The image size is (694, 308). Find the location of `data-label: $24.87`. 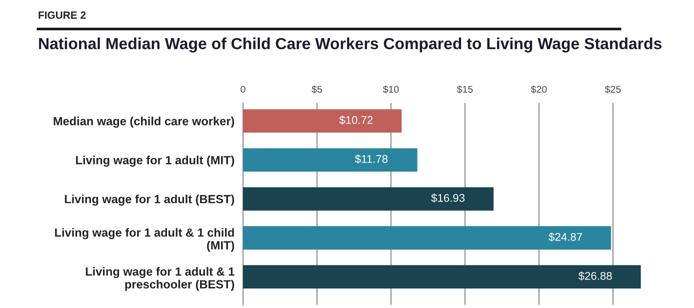

data-label: $24.87 is located at coordinates (565, 237).